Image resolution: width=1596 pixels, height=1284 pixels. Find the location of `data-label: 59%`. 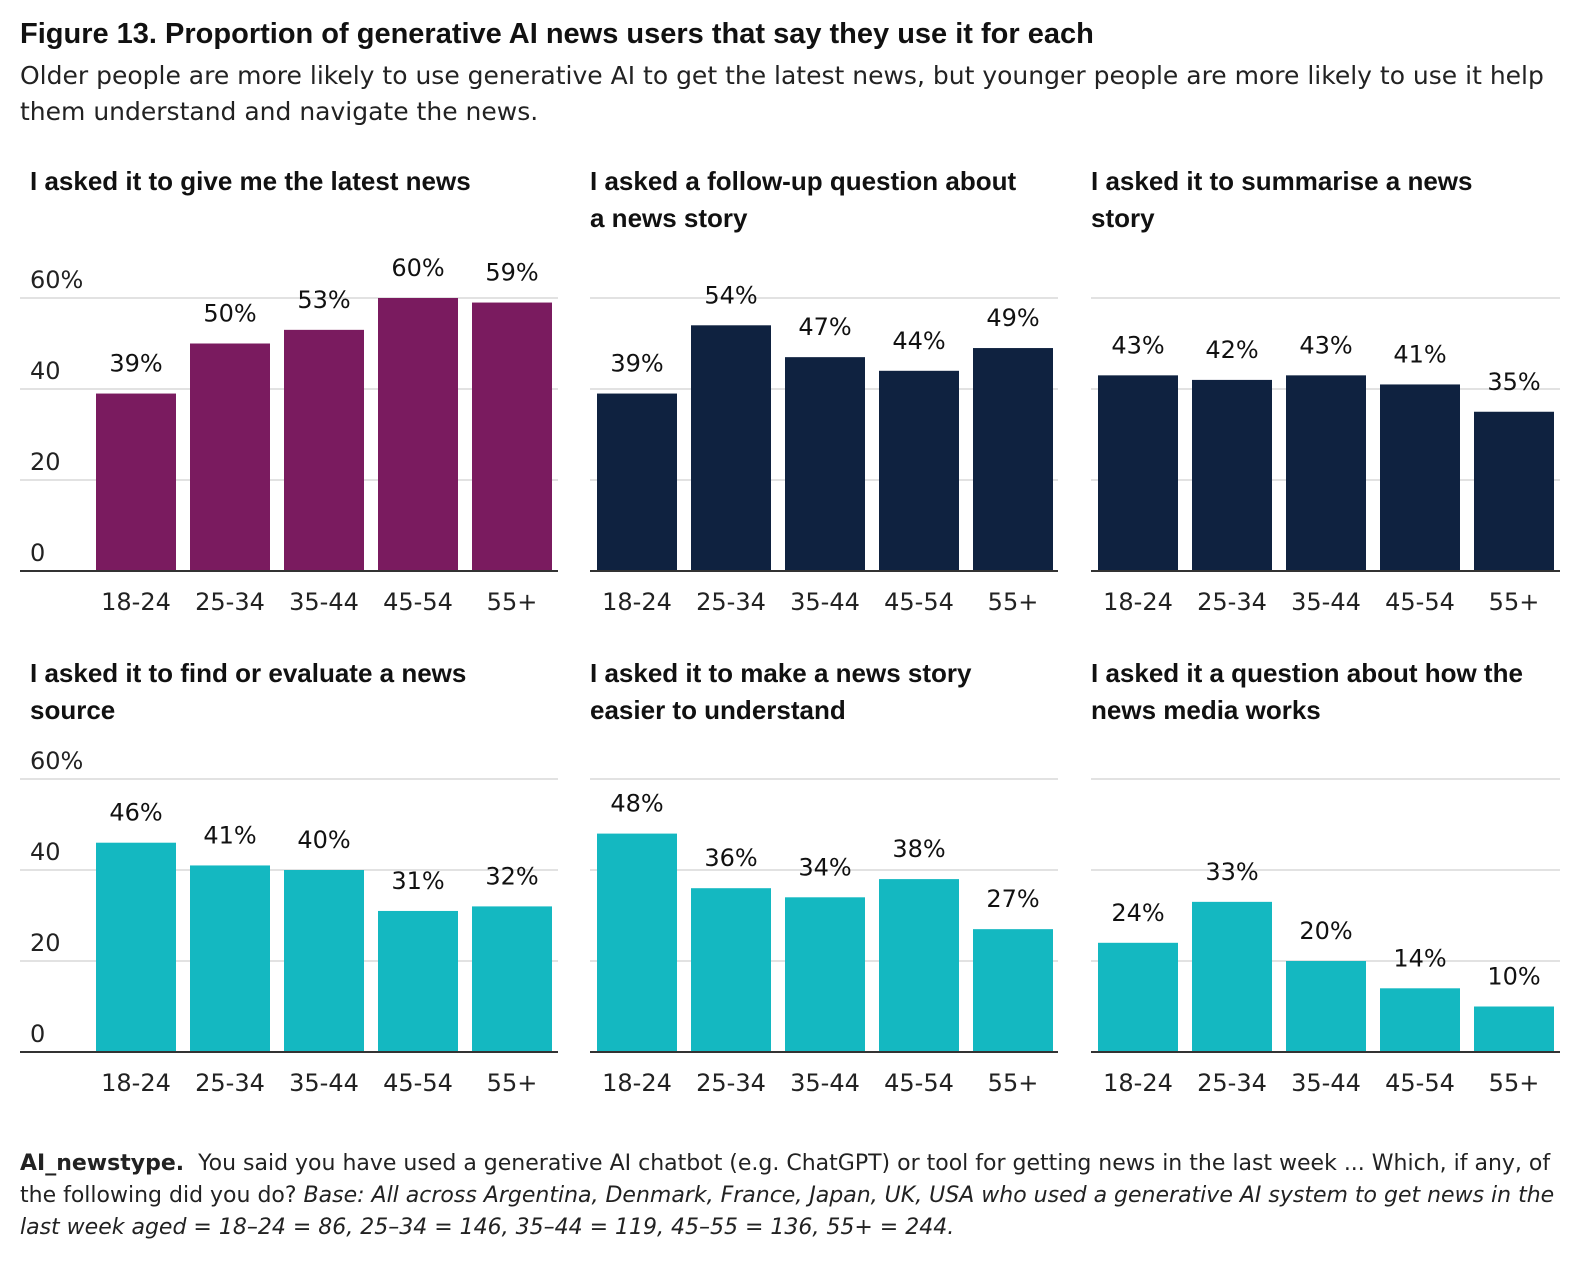

data-label: 59% is located at coordinates (511, 273).